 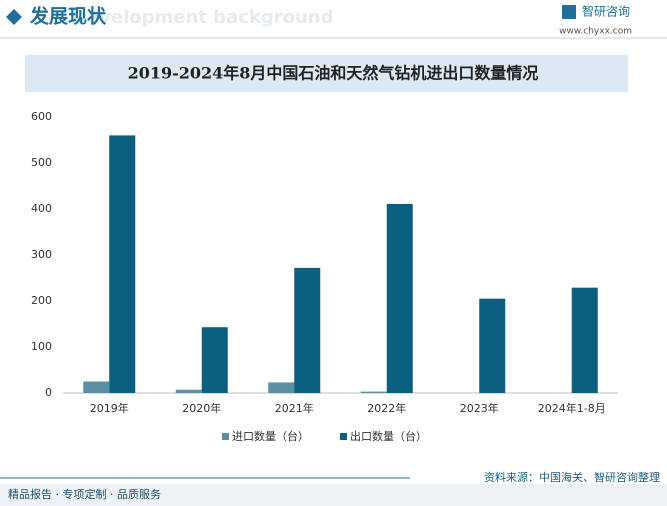 I want to click on y-tick-label: 100, so click(x=41, y=346).